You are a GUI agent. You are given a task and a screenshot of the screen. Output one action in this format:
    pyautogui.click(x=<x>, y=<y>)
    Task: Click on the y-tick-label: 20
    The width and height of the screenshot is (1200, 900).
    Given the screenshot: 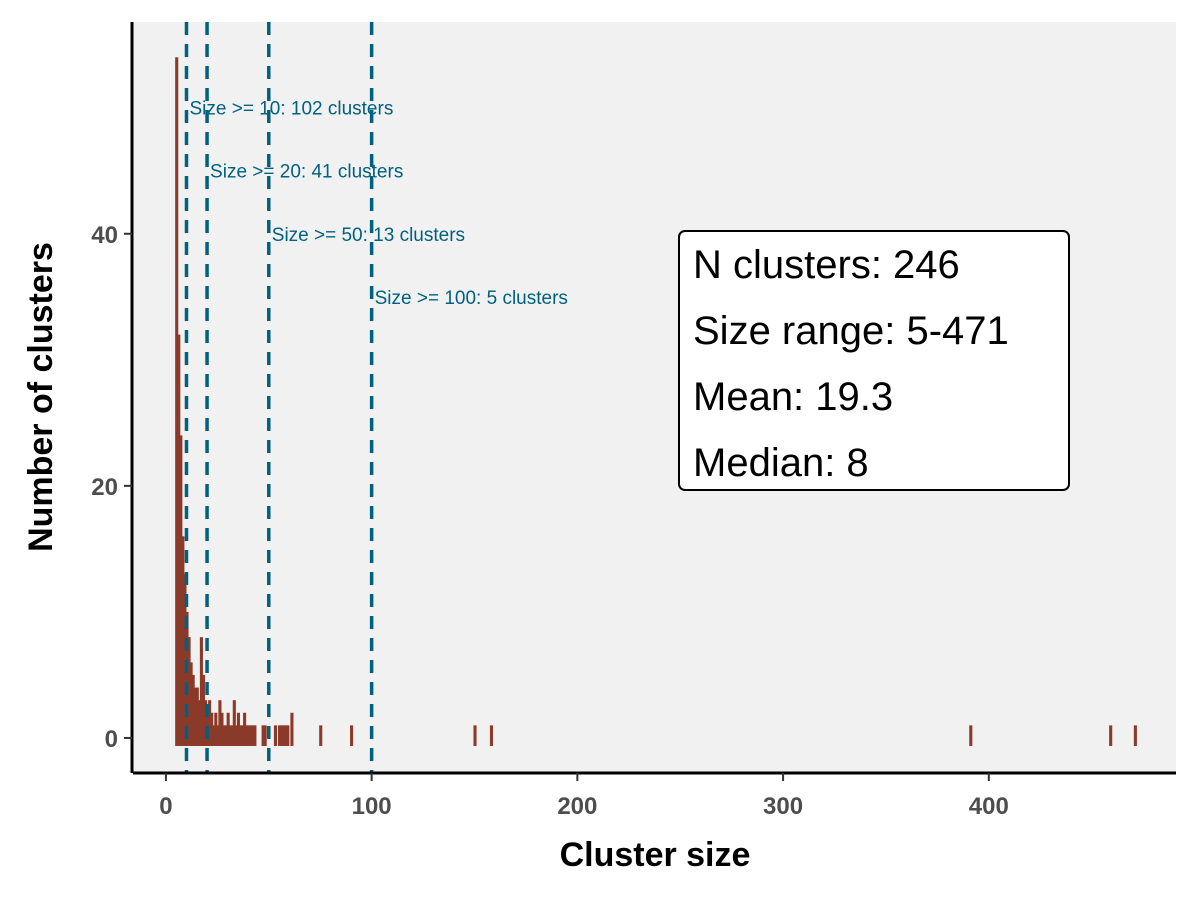 What is the action you would take?
    pyautogui.click(x=104, y=487)
    